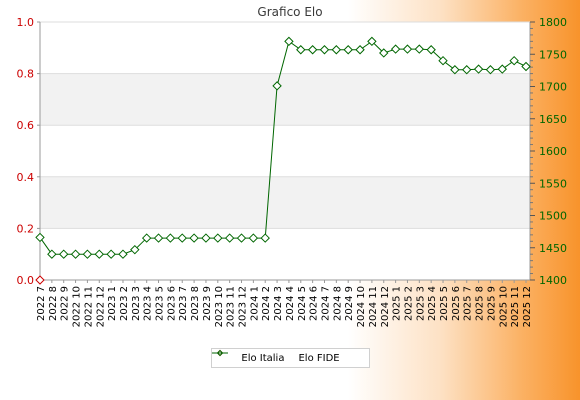 The image size is (580, 400). What do you see at coordinates (112, 303) in the screenshot?
I see `x-tick-label: 2023 1` at bounding box center [112, 303].